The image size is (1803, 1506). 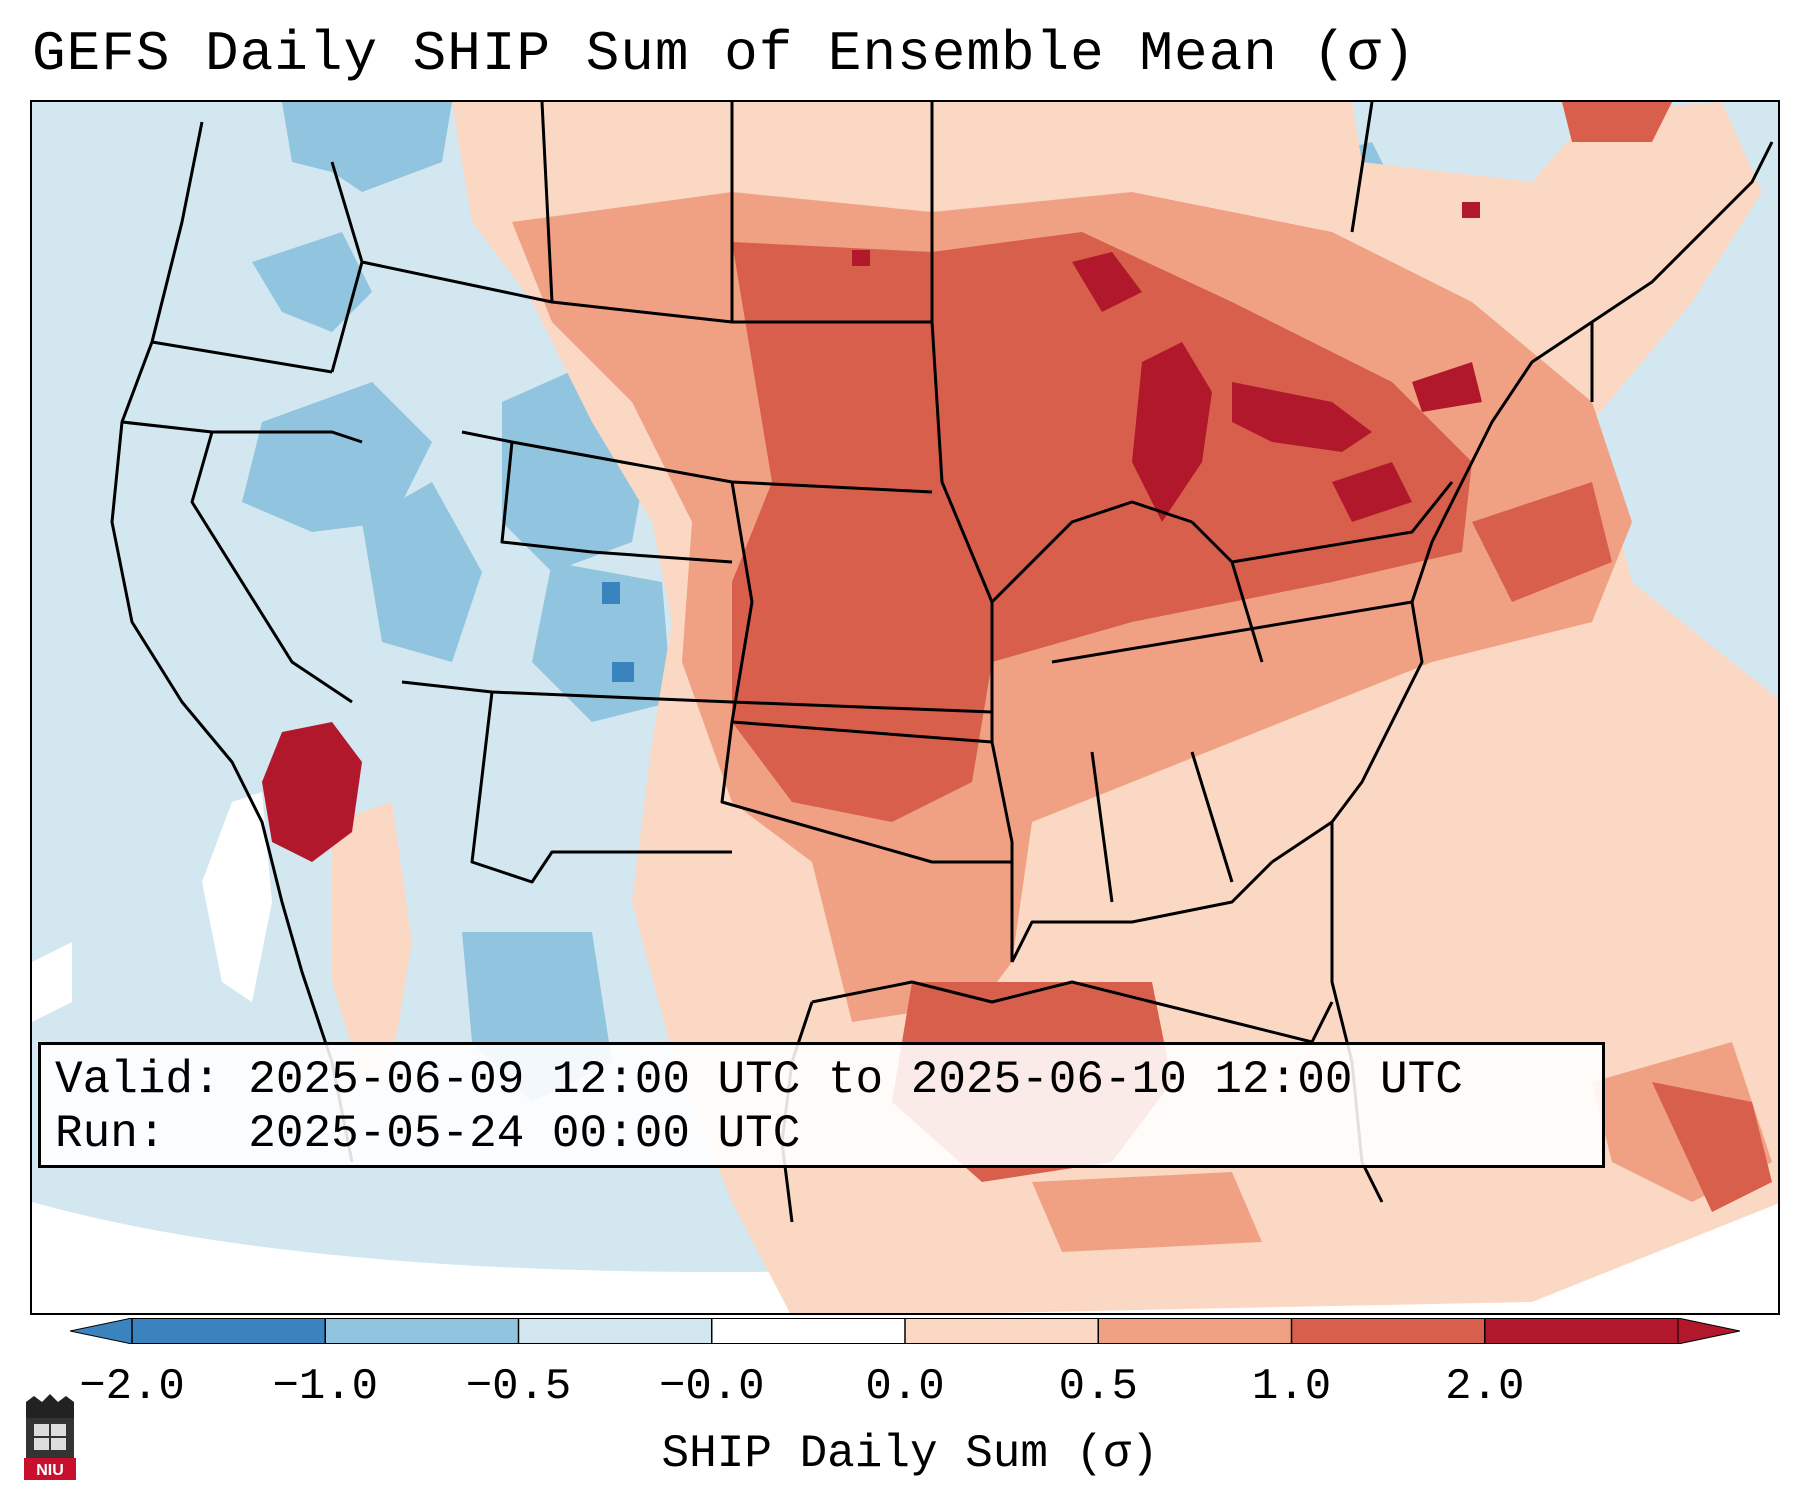 I want to click on run-label: Run:, so click(x=110, y=1134).